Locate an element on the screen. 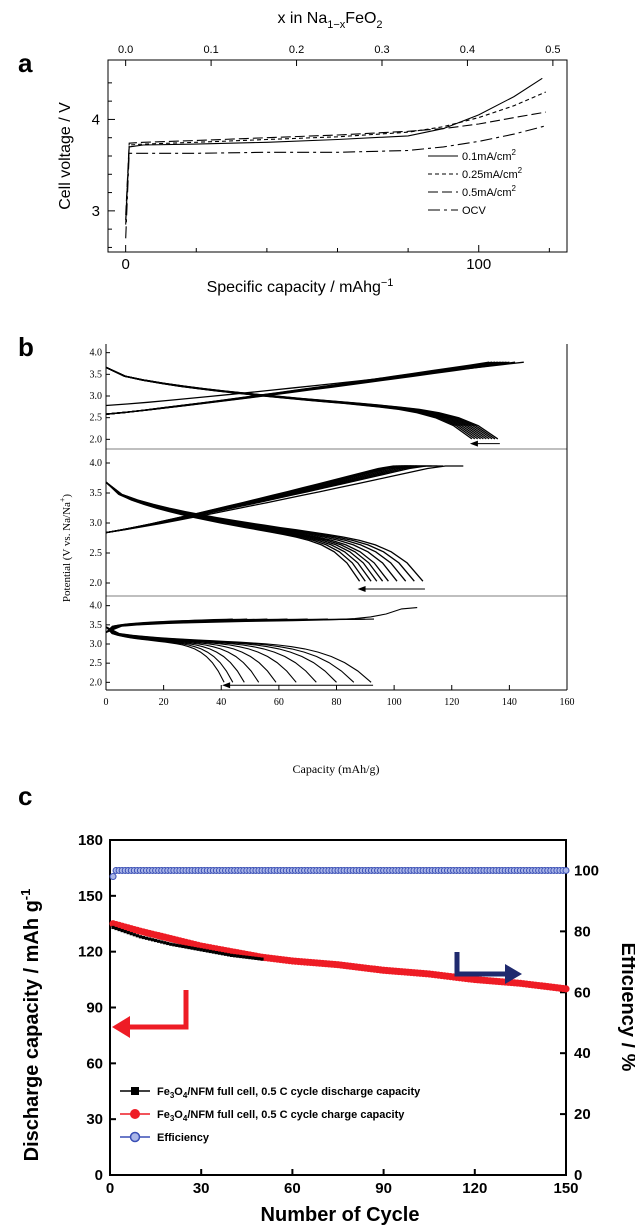 This screenshot has height=1227, width=635. panel-c-y-tick-label: 0 is located at coordinates (99, 1175).